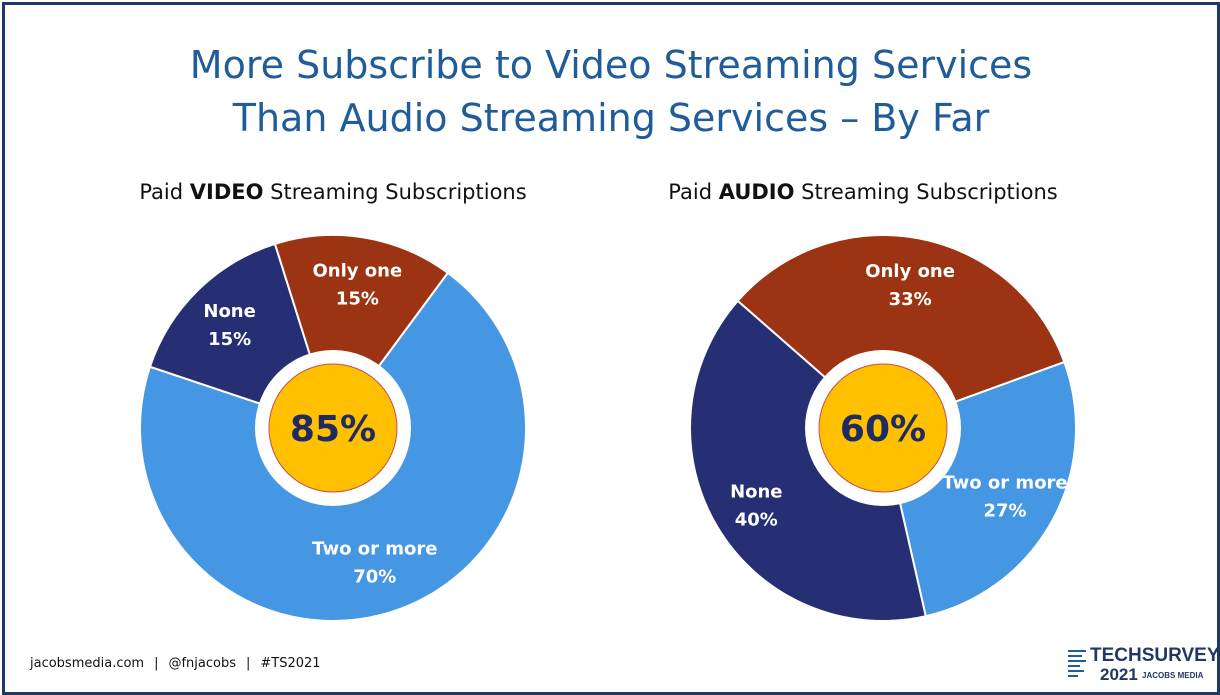  I want to click on video-center-value: 85%, so click(333, 429).